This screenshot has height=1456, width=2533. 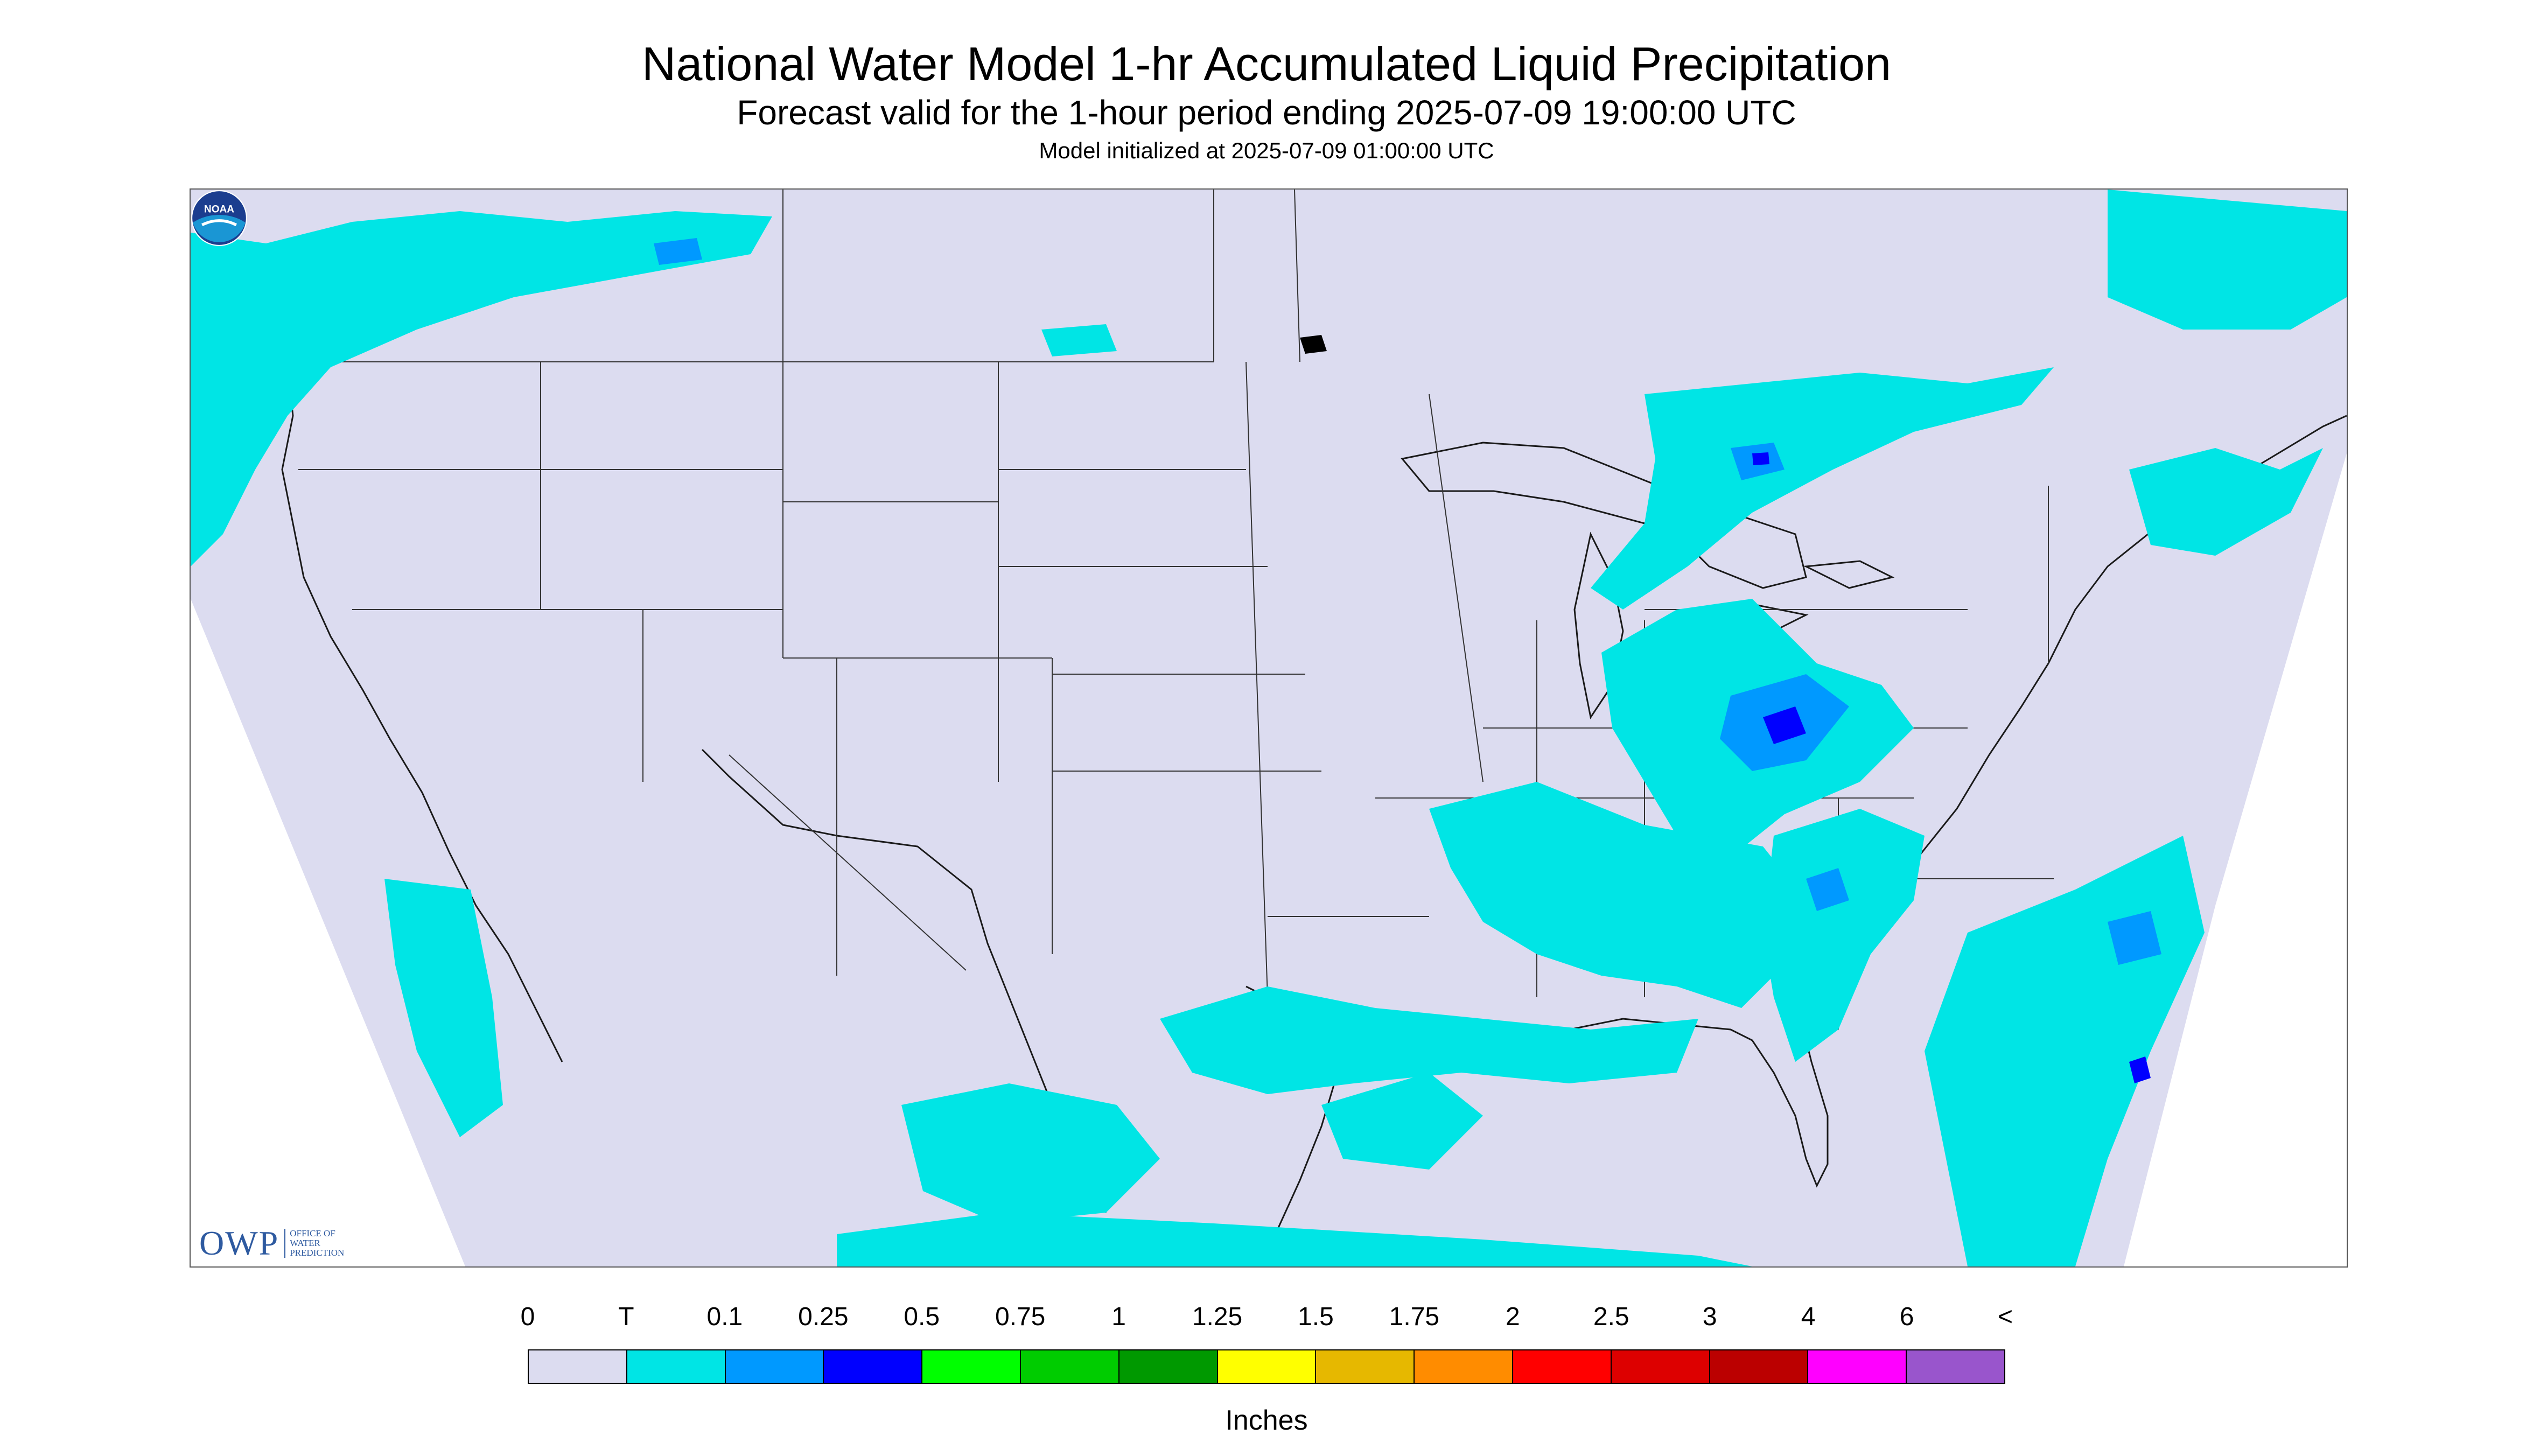 What do you see at coordinates (1266, 1318) in the screenshot?
I see `legend-labels: 0 T 0.1 0.25 0.5 0.75 1 1.25 1.5 1.75 2 2.5 3 4 6 <` at bounding box center [1266, 1318].